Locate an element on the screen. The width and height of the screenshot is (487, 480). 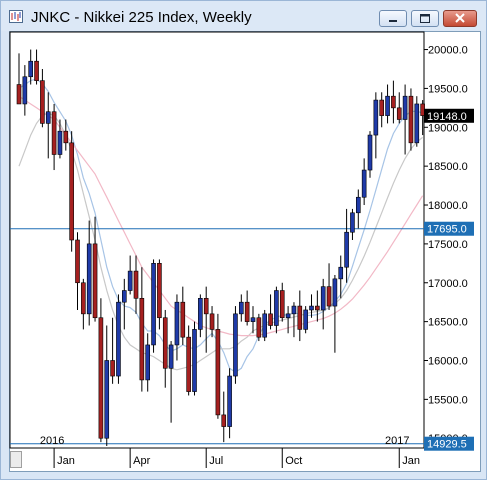
close-button is located at coordinates (460, 18).